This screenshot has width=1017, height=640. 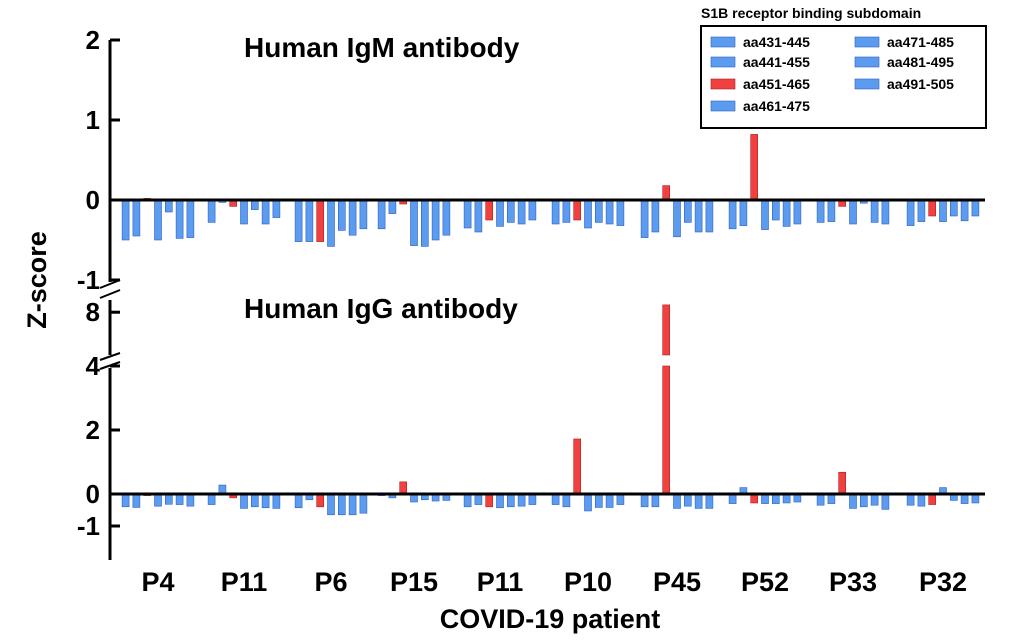 I want to click on legend-label: aa481-495, so click(x=920, y=62).